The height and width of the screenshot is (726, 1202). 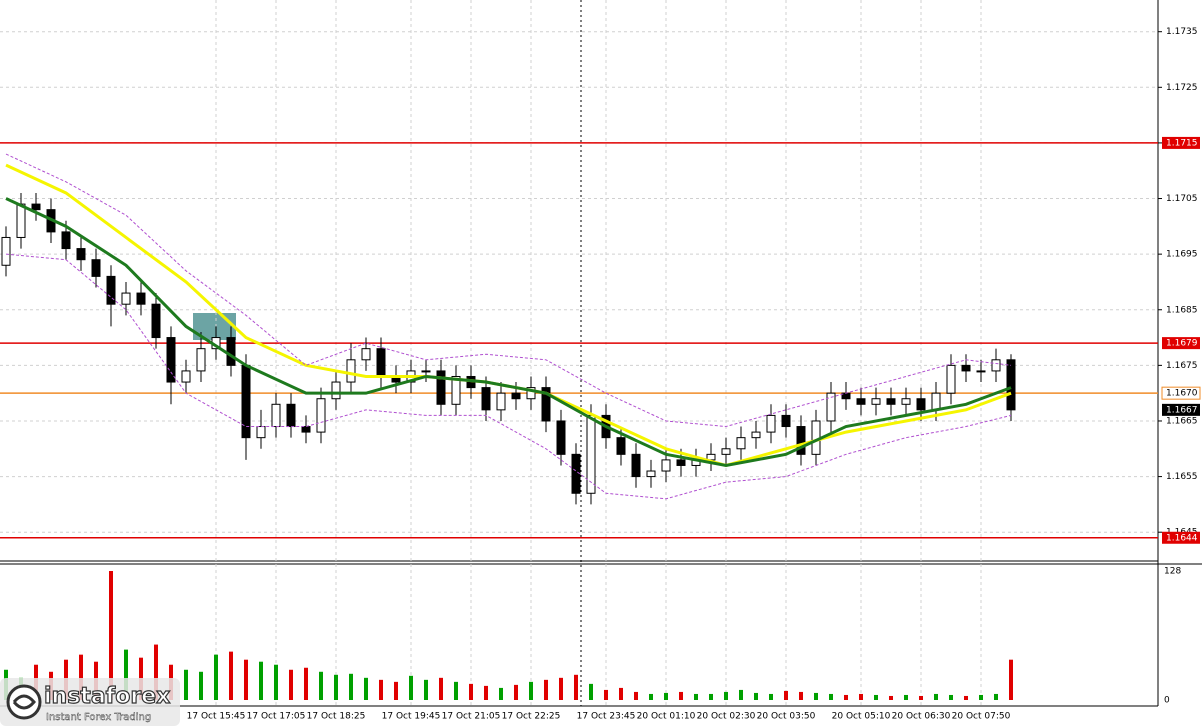 I want to click on volume-tick-label: 0, so click(x=1167, y=701).